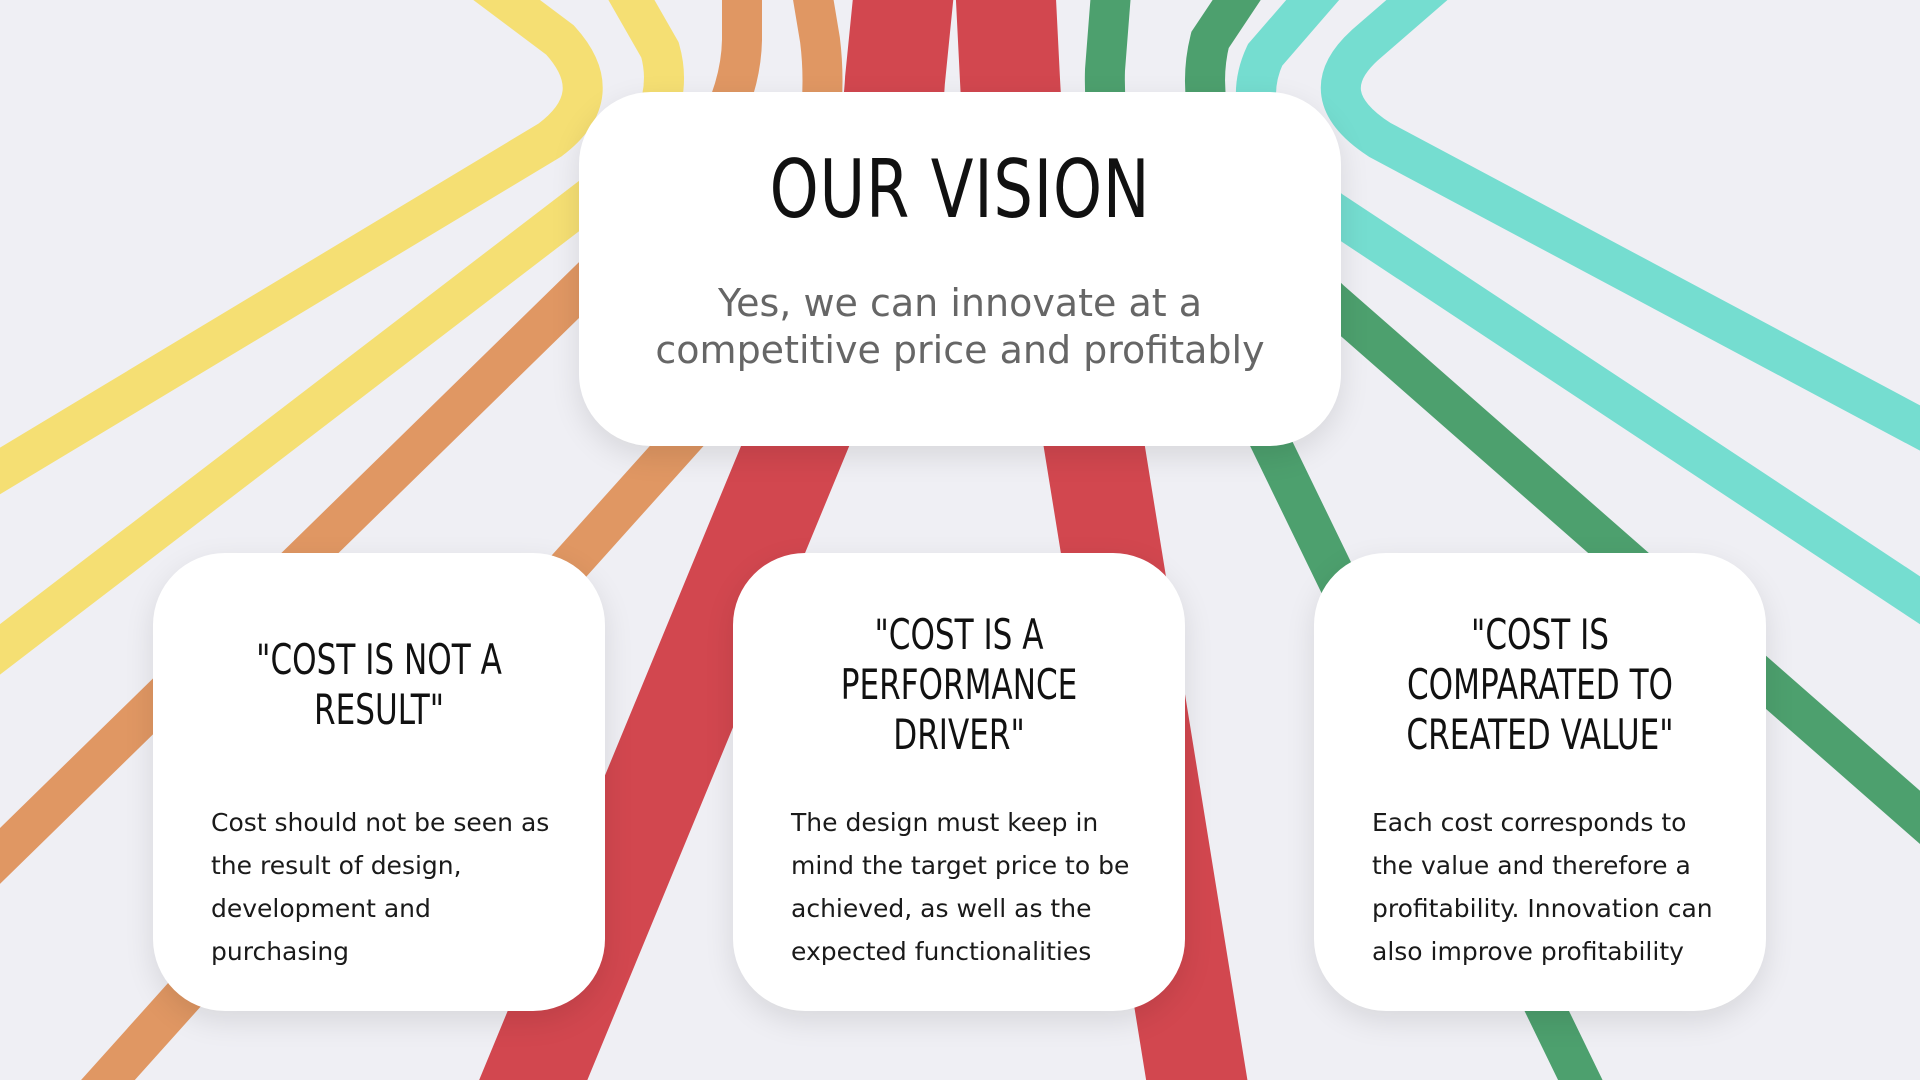  Describe the element at coordinates (941, 951) in the screenshot. I see `pillar-description-line-4: expected functionalities` at that location.